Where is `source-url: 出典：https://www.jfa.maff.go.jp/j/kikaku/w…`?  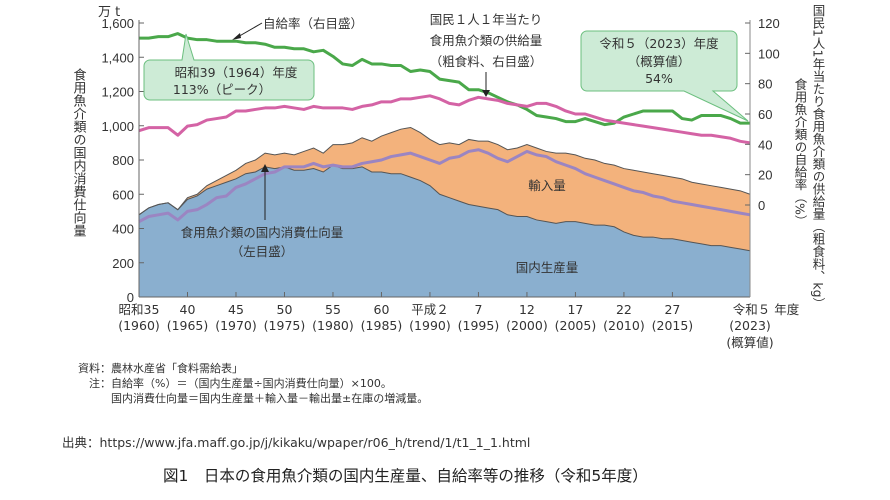 source-url: 出典：https://www.jfa.maff.go.jp/j/kikaku/w… is located at coordinates (296, 442).